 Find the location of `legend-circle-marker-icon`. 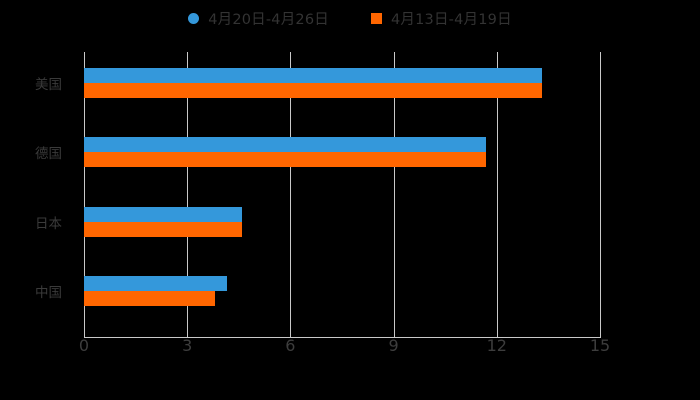

legend-circle-marker-icon is located at coordinates (194, 18).